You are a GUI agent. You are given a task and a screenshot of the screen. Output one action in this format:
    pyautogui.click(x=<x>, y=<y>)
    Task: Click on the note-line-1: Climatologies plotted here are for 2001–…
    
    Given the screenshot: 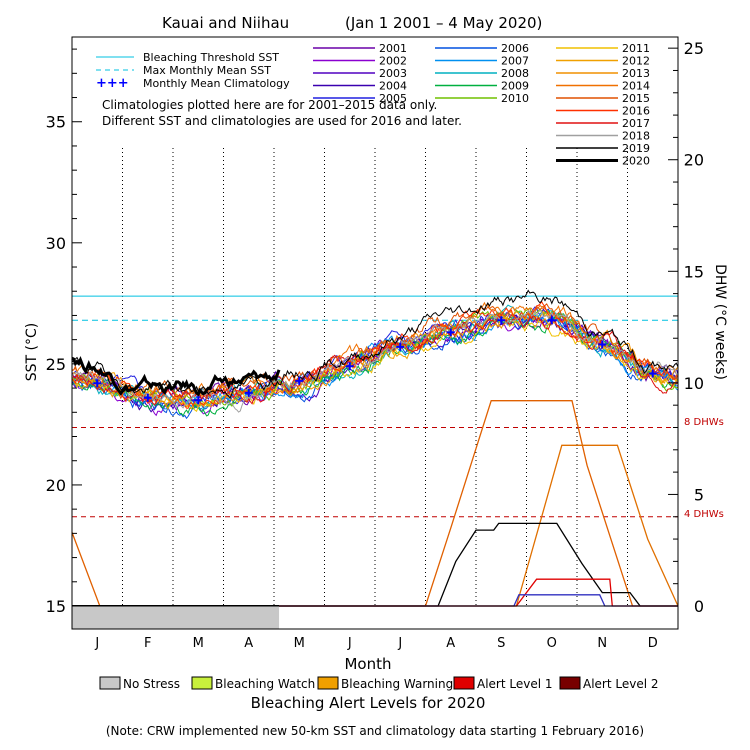 What is the action you would take?
    pyautogui.click(x=269, y=105)
    